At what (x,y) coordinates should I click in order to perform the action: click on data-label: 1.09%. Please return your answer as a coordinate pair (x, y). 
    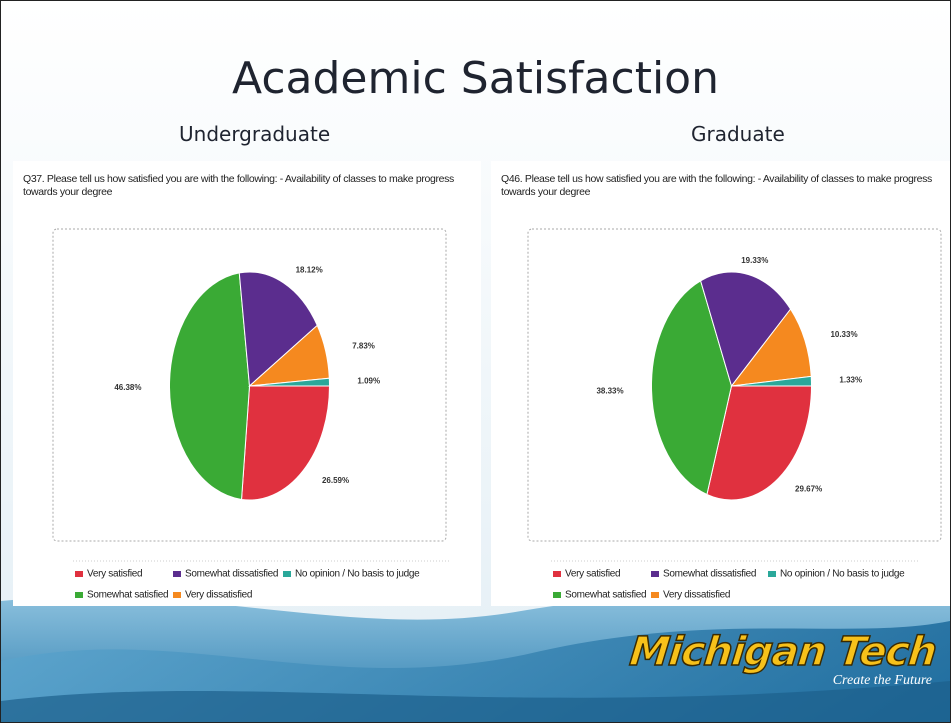
    Looking at the image, I should click on (368, 381).